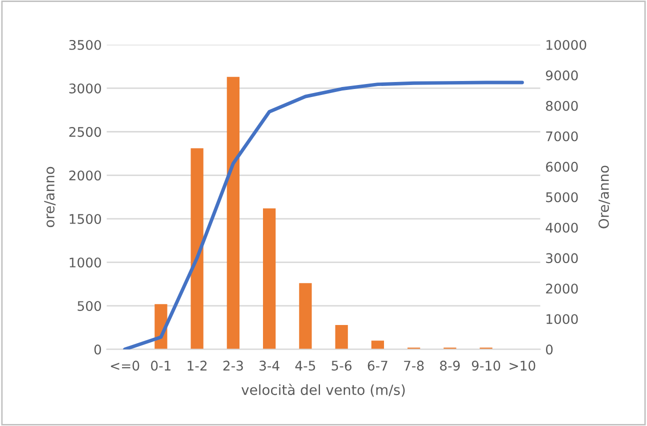  What do you see at coordinates (90, 306) in the screenshot?
I see `y-tick-label: 500` at bounding box center [90, 306].